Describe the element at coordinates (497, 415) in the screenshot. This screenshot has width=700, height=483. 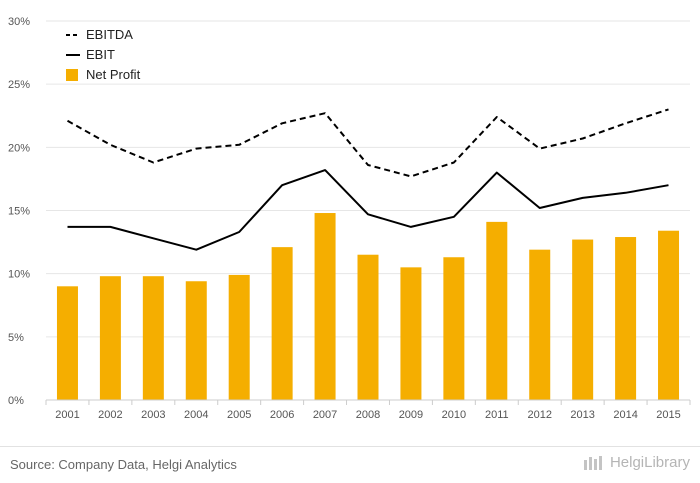
I see `x-tick-label: 2011` at that location.